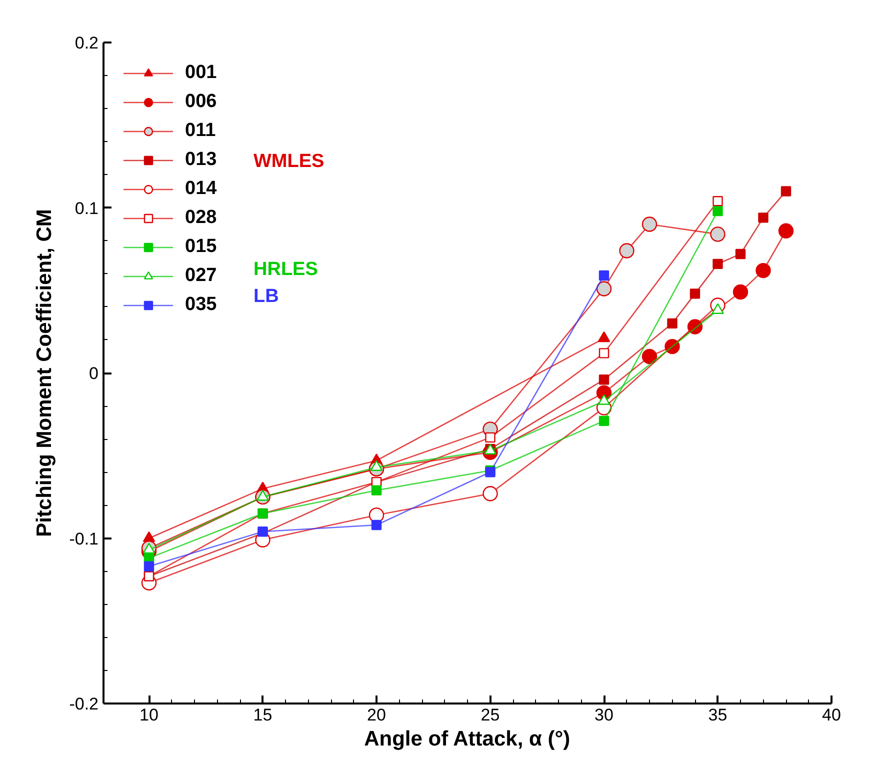  What do you see at coordinates (86, 208) in the screenshot?
I see `y-tick-label: 0.1` at bounding box center [86, 208].